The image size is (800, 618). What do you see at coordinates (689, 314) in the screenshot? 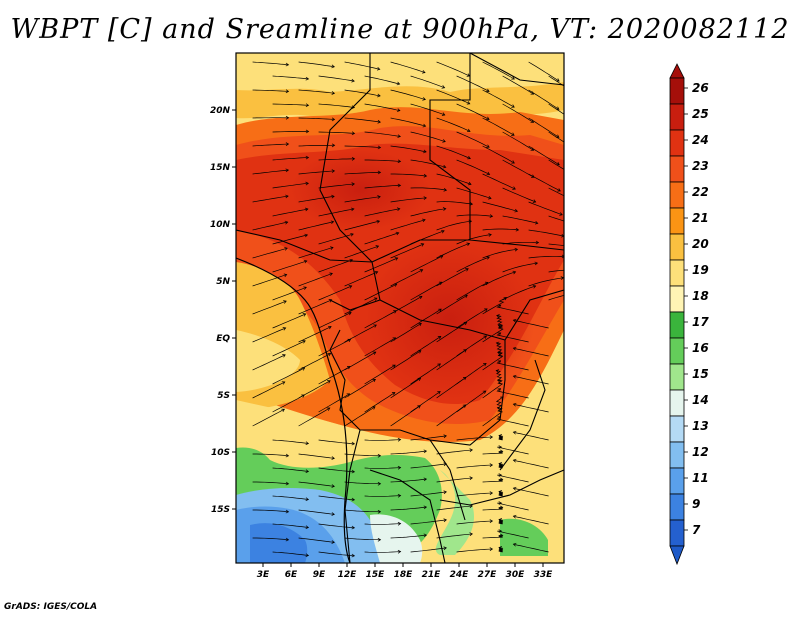
I see `colorbar: 26 25 24 23 22 21 20 19 18 17 16 15 14 13 12 11 9 7` at bounding box center [689, 314].